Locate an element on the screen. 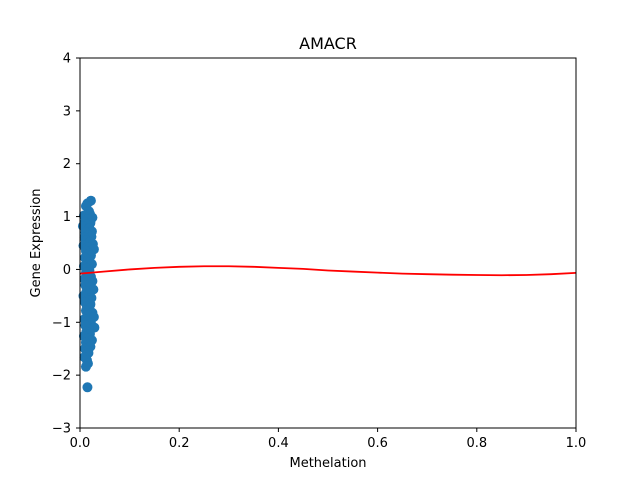  x-tick-label: 0.0 is located at coordinates (80, 443).